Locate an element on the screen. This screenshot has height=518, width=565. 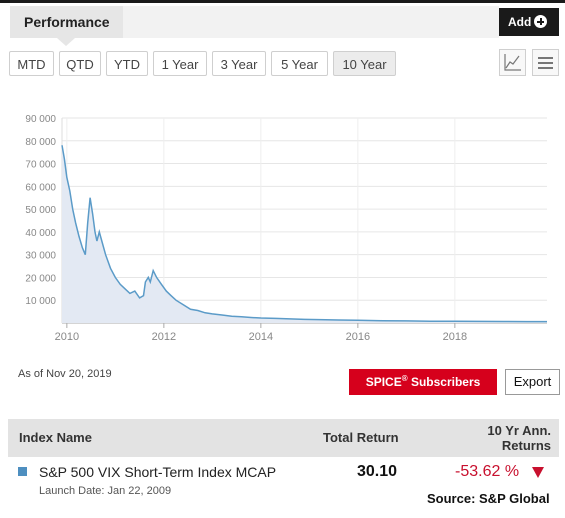
spice-subscribers-button: SPICE® Subscribers is located at coordinates (423, 382).